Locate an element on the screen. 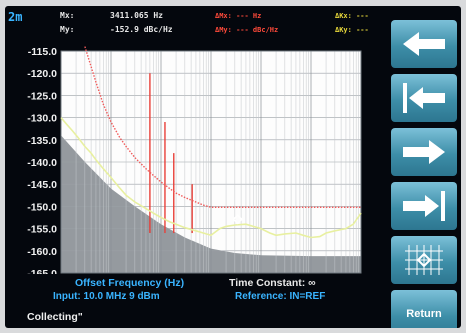 Image resolution: width=466 pixels, height=333 pixels. marker-grid-button is located at coordinates (424, 260).